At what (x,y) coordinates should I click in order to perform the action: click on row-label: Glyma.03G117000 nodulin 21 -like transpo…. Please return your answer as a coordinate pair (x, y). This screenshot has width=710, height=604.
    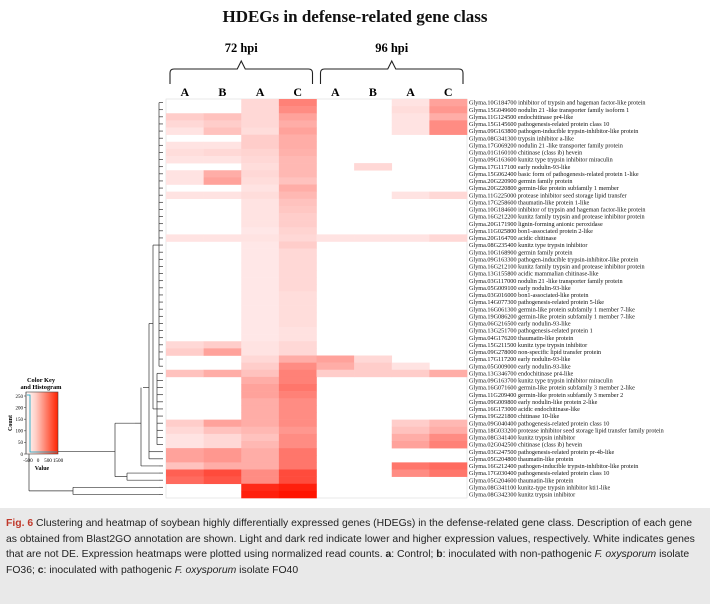
    Looking at the image, I should click on (546, 281).